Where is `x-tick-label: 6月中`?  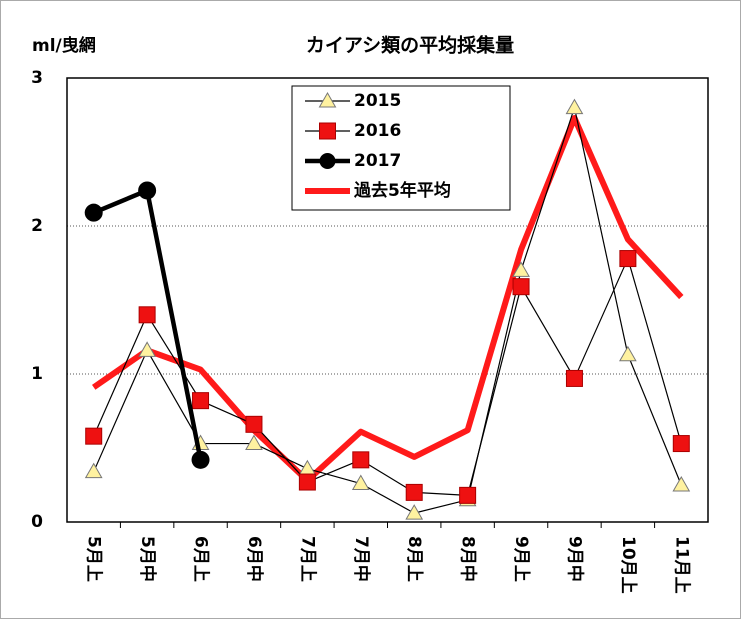
x-tick-label: 6月中 is located at coordinates (254, 559).